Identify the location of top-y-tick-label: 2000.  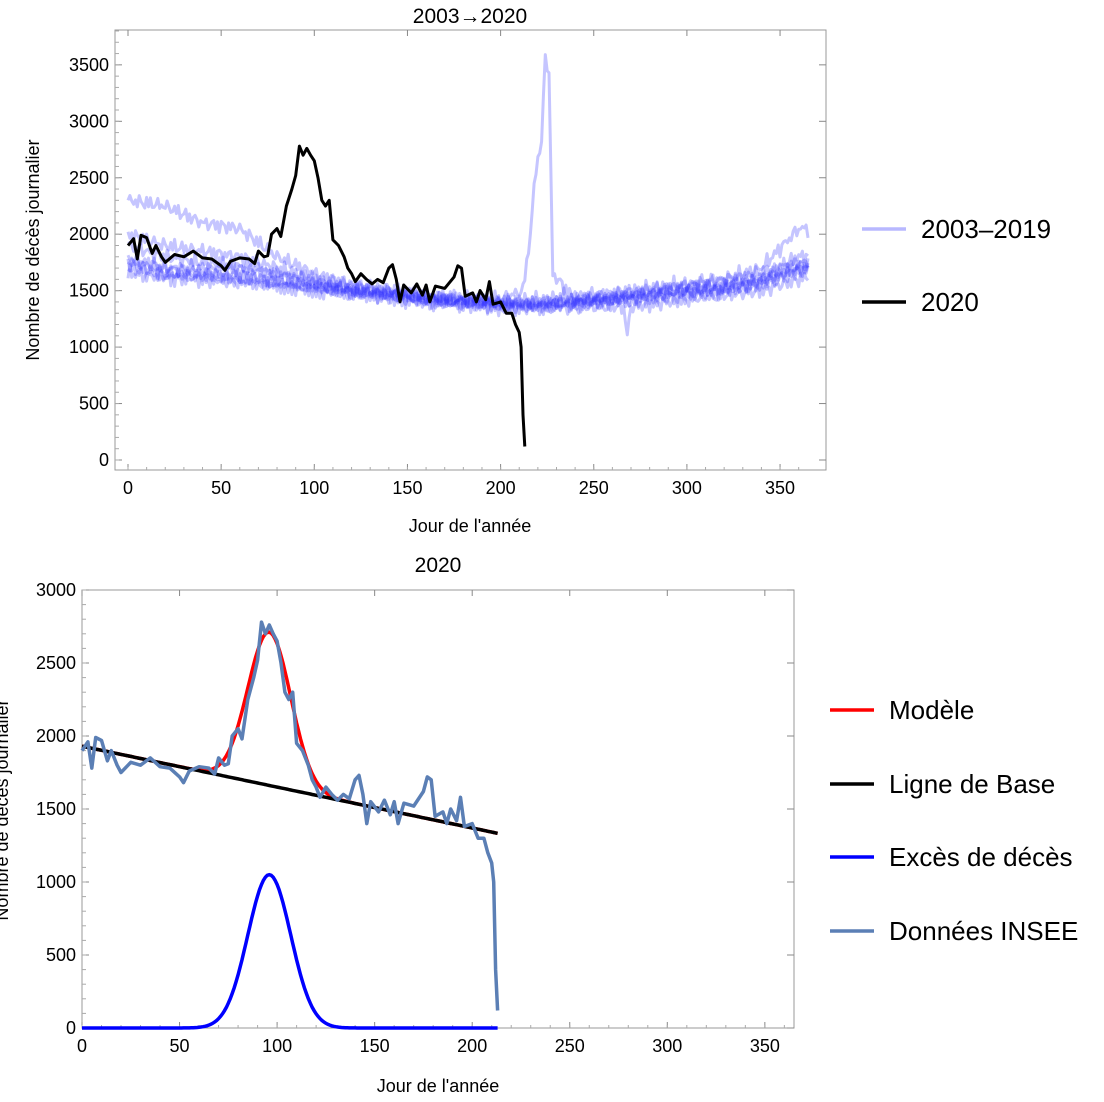
(89, 234).